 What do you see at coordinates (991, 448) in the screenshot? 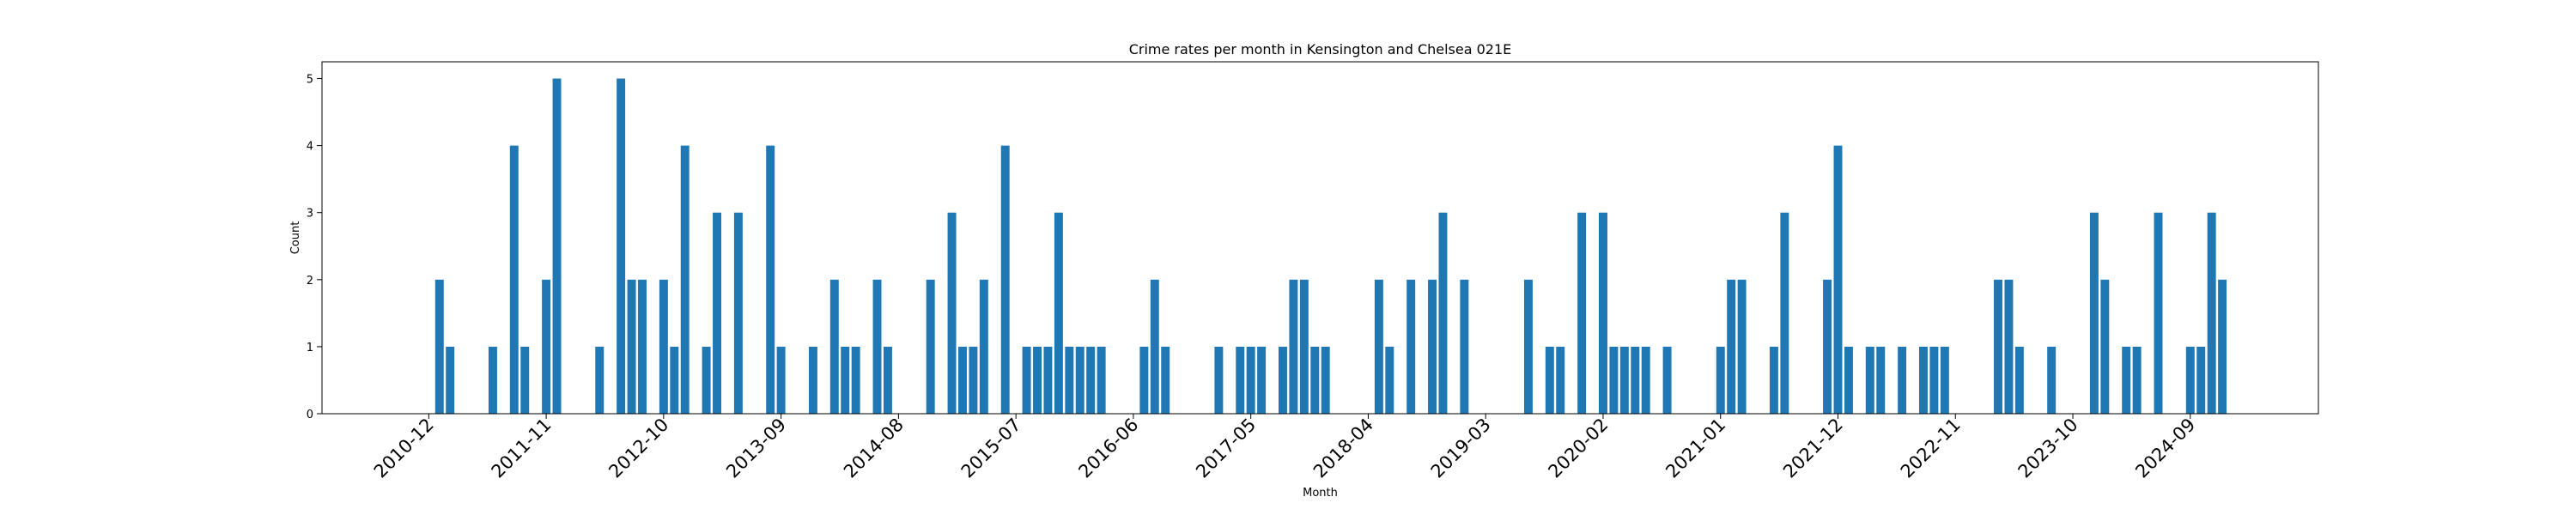
I see `x-tick-label: 2015-07` at bounding box center [991, 448].